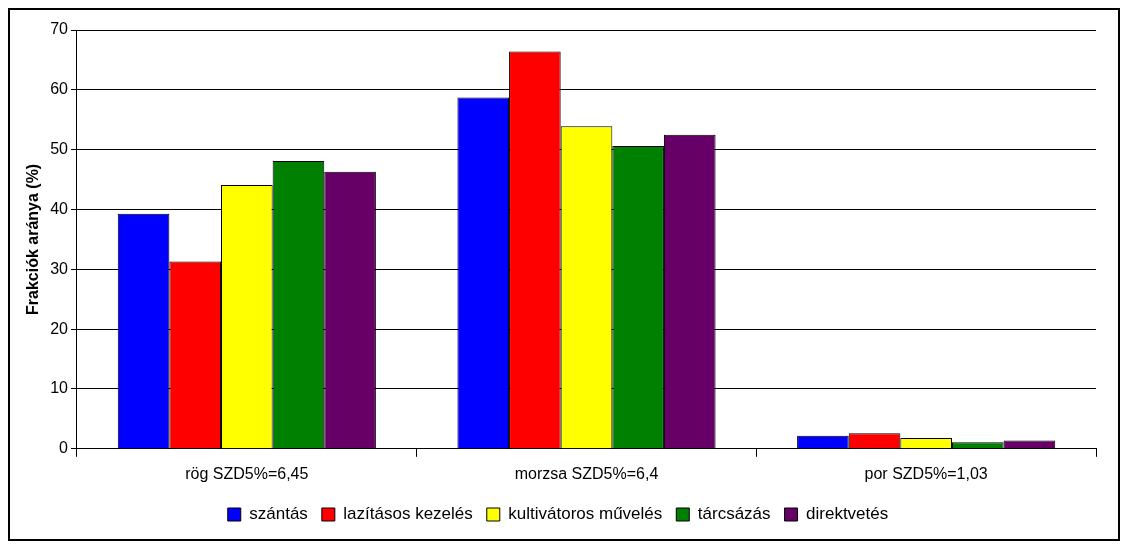  Describe the element at coordinates (59, 268) in the screenshot. I see `y-tick-label: 30` at that location.